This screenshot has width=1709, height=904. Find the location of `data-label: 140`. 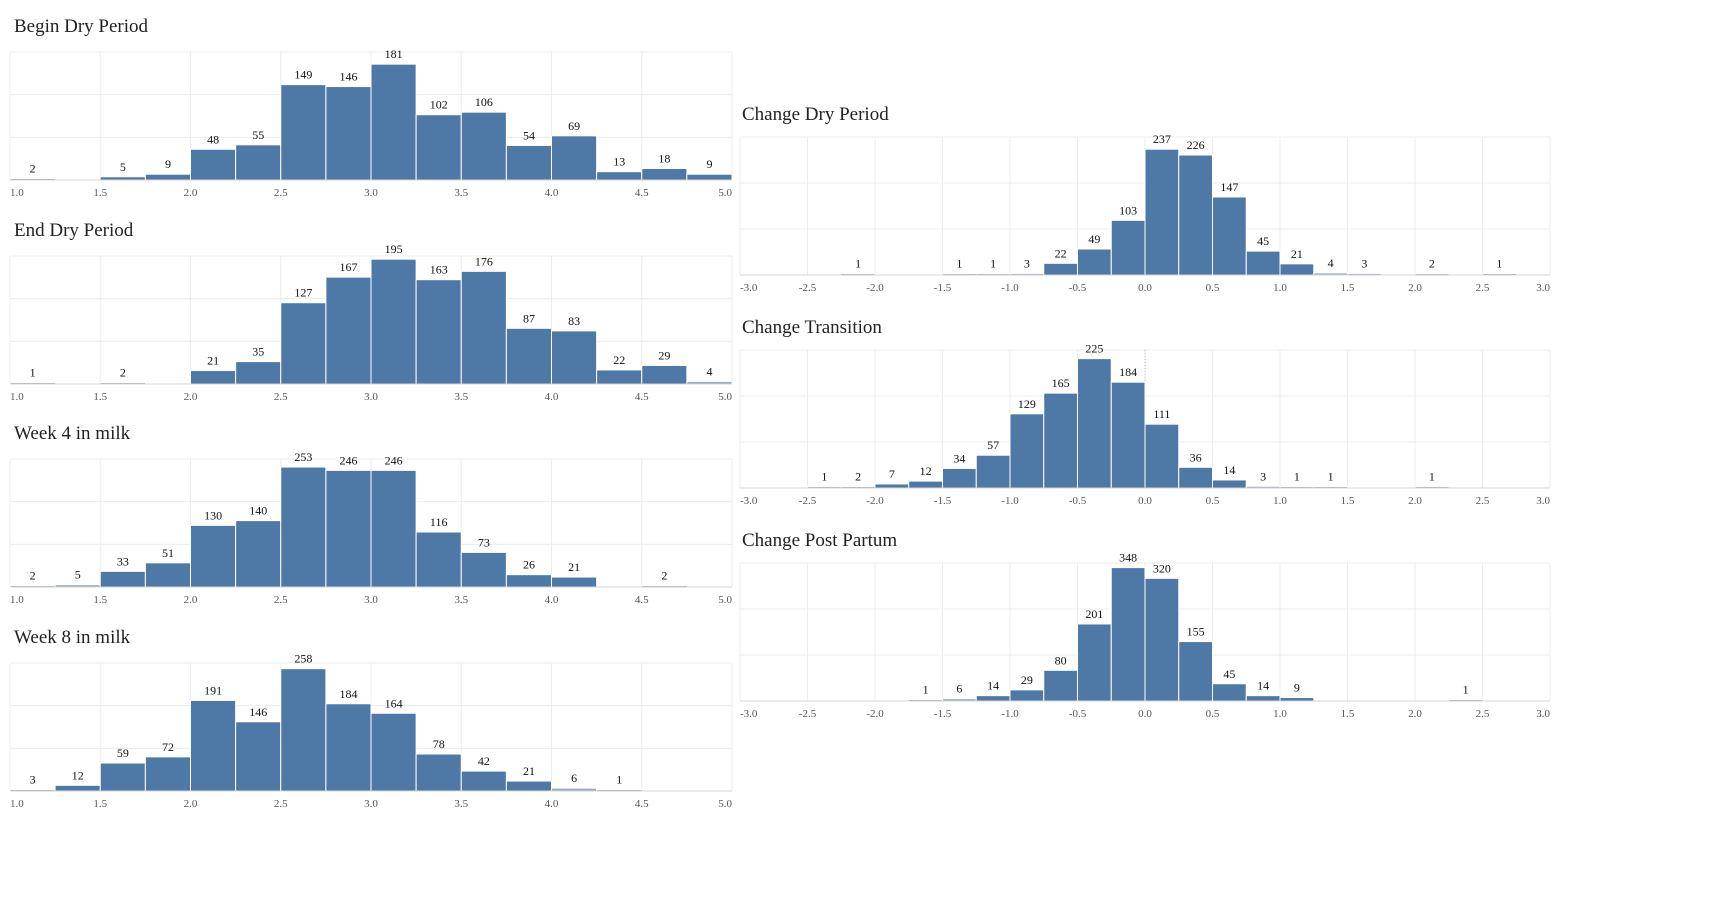

data-label: 140 is located at coordinates (258, 511).